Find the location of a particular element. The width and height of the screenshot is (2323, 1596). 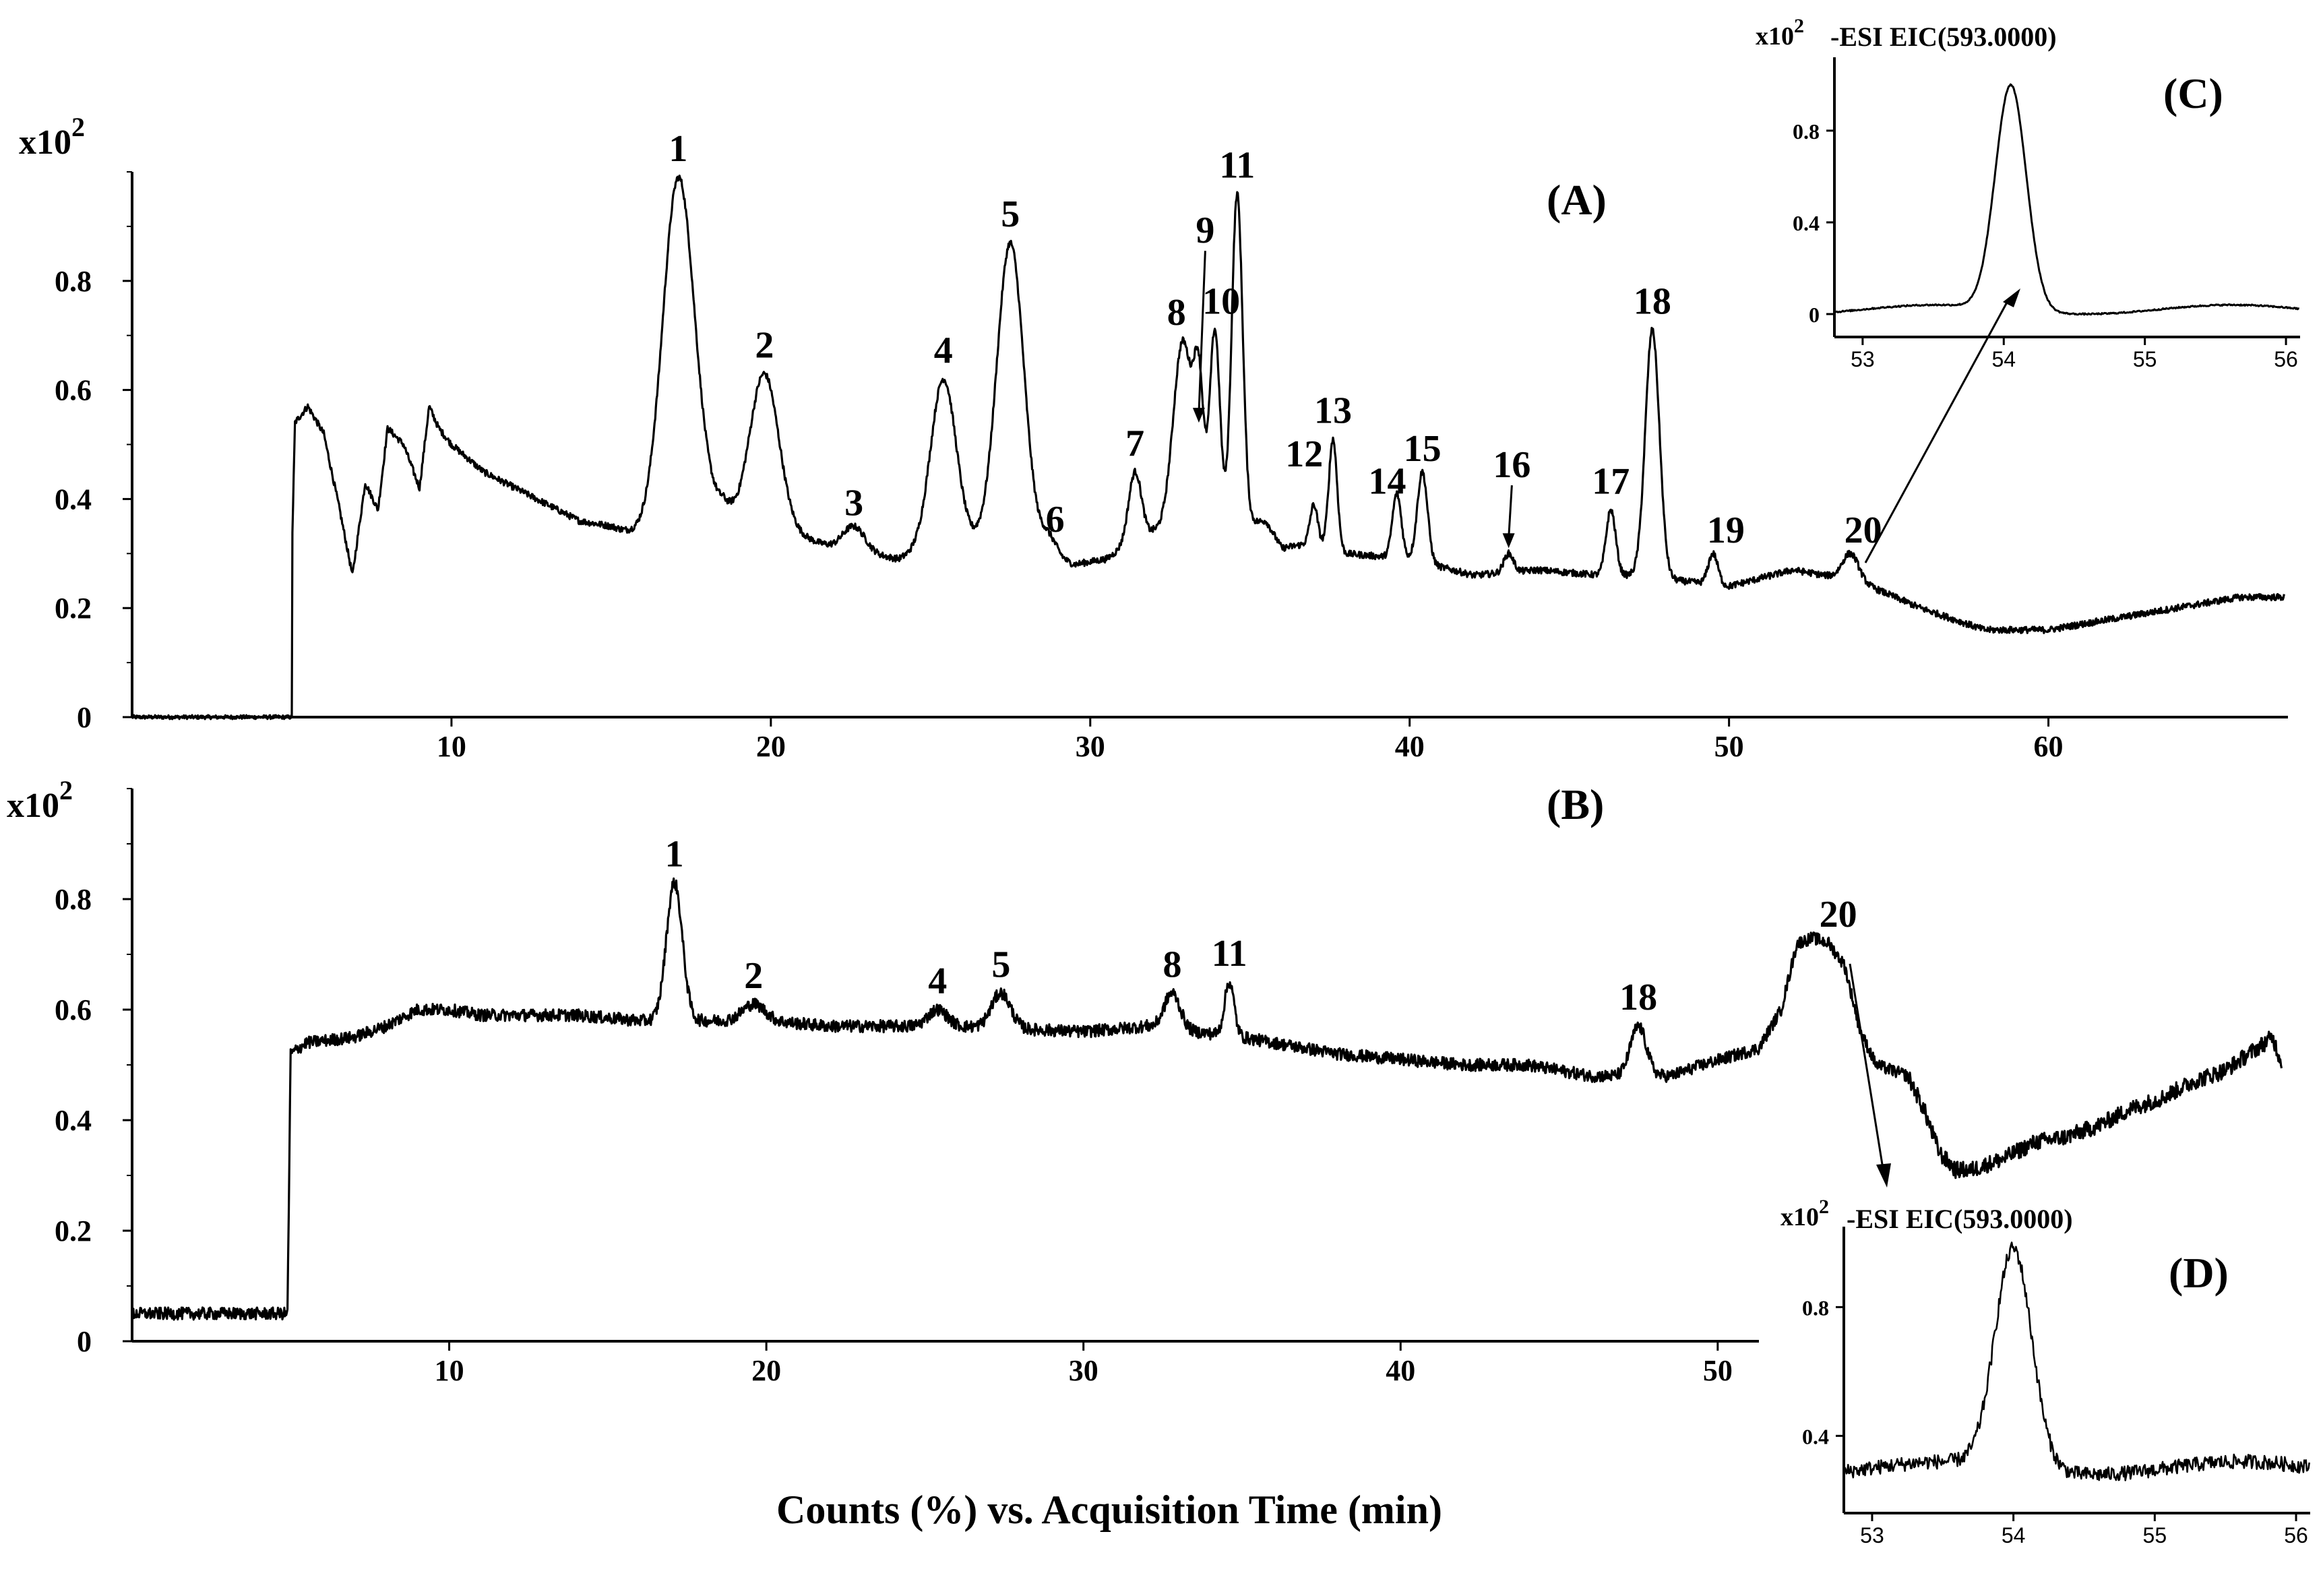

peak-label-19: 19 is located at coordinates (1726, 530).